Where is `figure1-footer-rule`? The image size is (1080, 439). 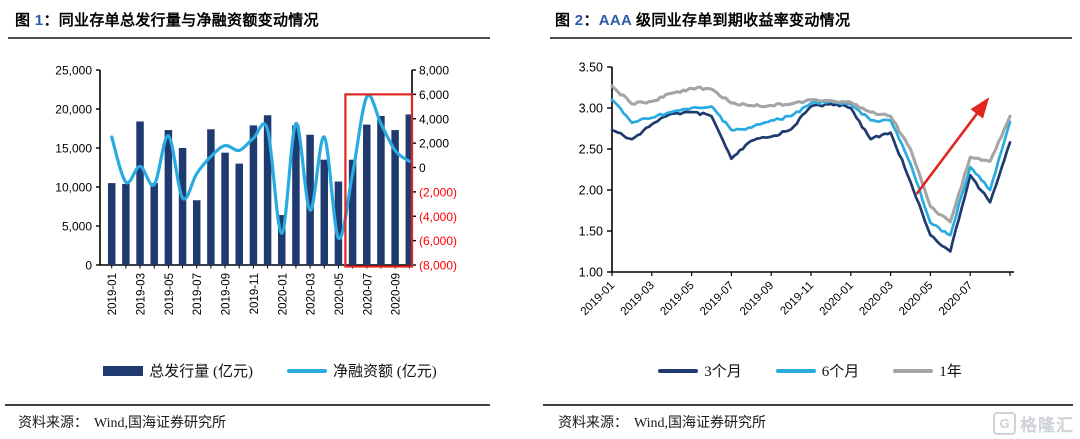
figure1-footer-rule is located at coordinates (247, 405).